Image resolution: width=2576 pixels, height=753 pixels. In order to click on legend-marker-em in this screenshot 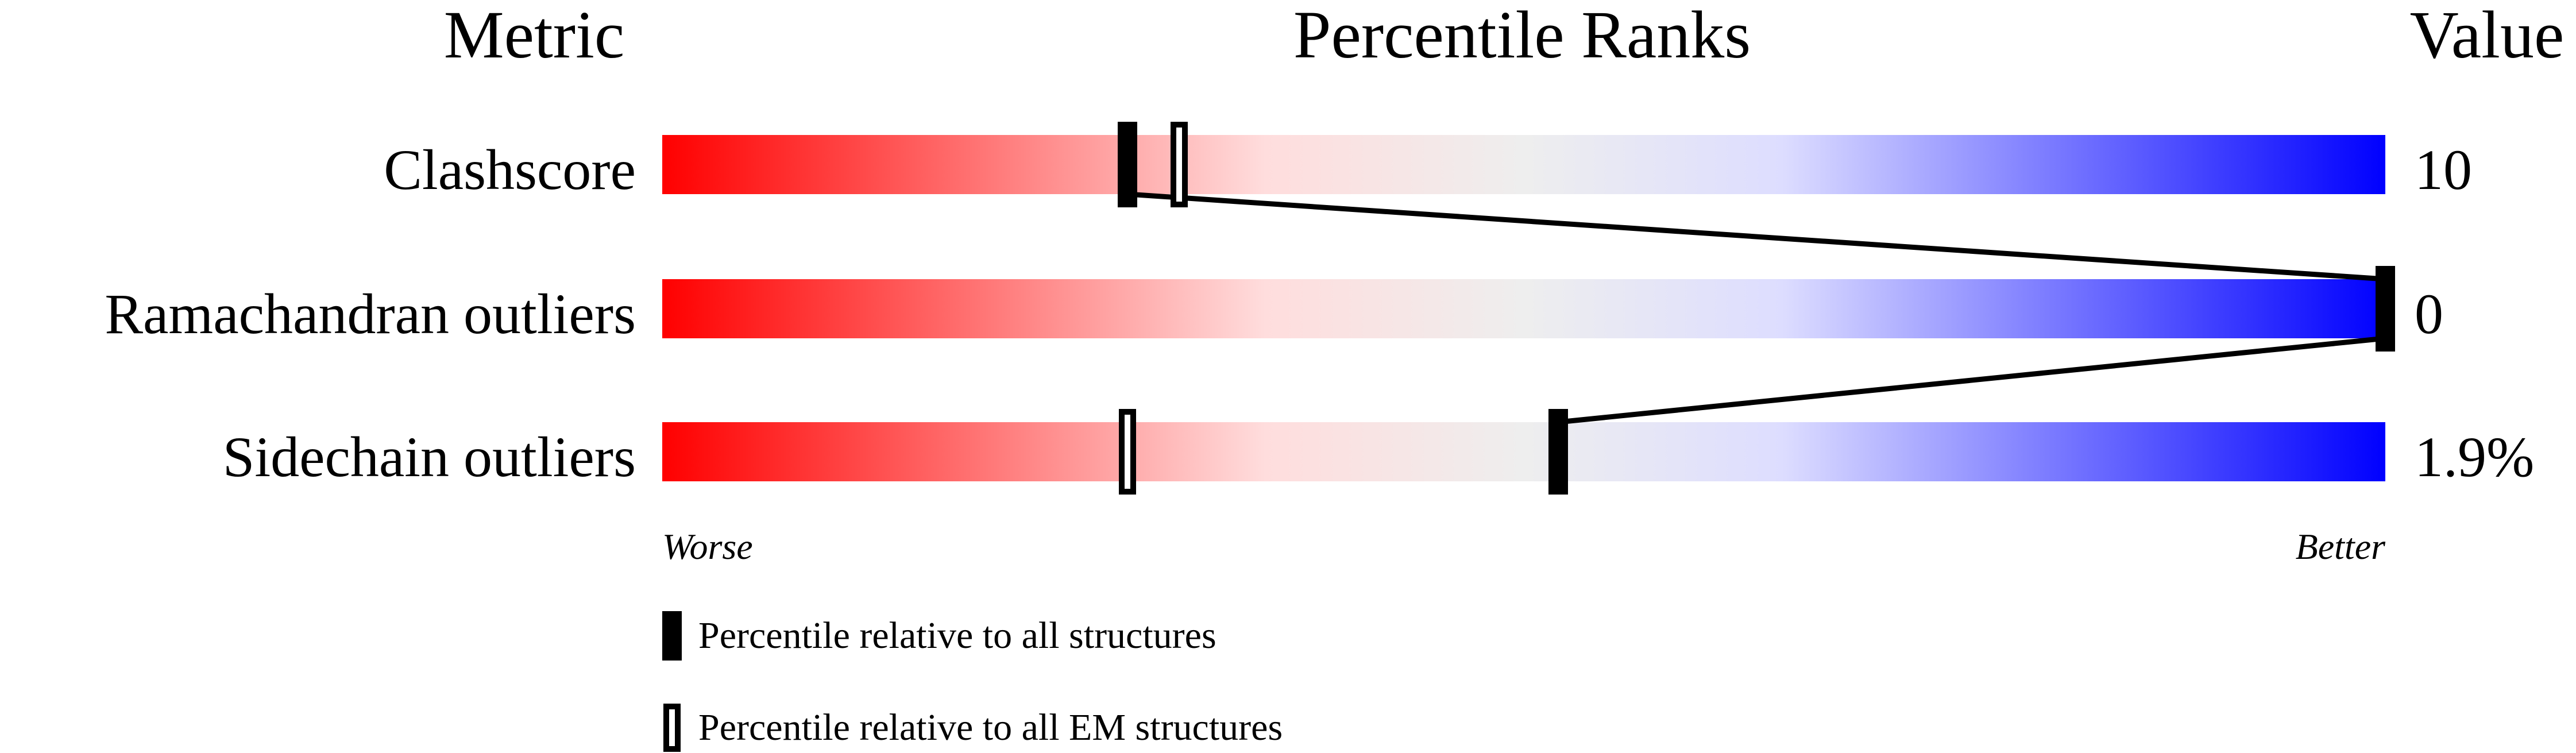, I will do `click(672, 728)`.